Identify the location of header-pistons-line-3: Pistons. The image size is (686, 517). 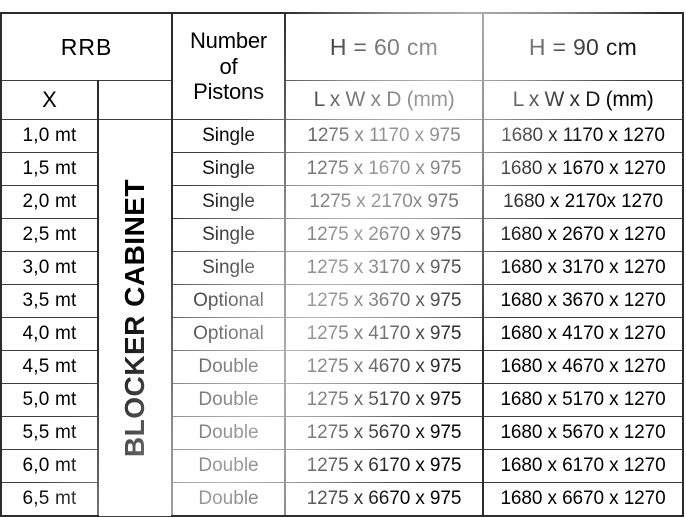
(228, 92).